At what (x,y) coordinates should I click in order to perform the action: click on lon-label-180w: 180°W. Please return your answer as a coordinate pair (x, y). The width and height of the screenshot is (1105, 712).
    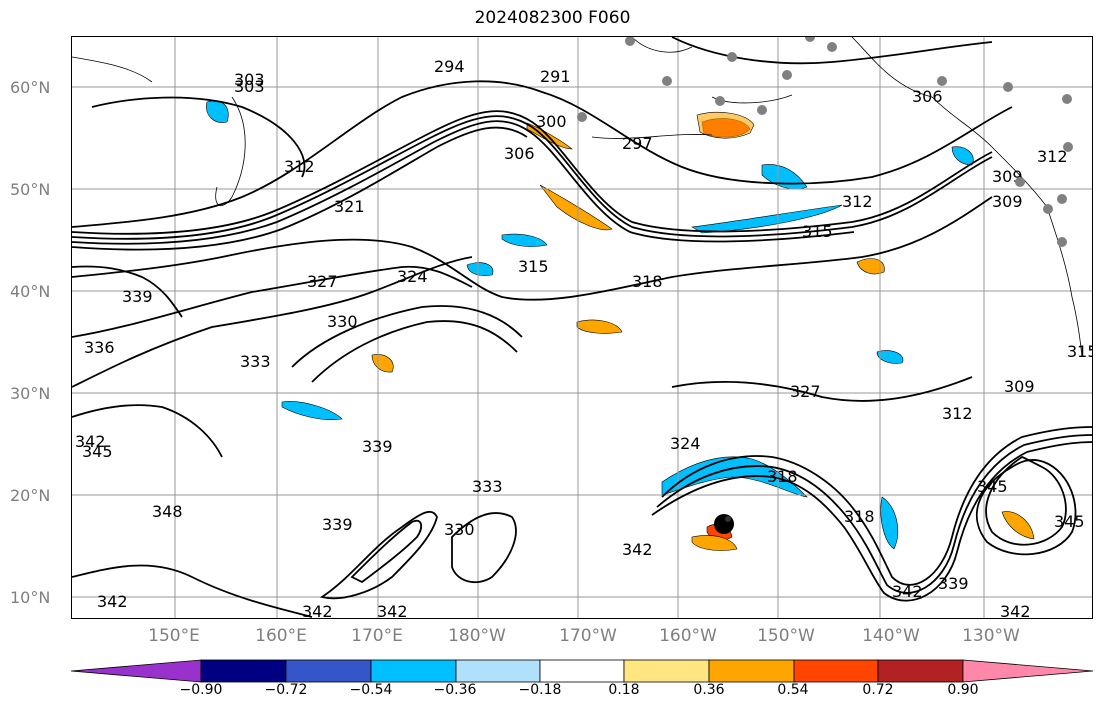
    Looking at the image, I should click on (477, 636).